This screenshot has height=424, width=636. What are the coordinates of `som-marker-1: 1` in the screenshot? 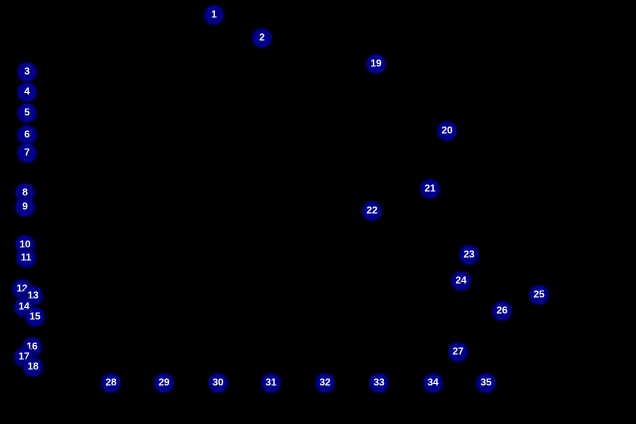 It's located at (214, 15).